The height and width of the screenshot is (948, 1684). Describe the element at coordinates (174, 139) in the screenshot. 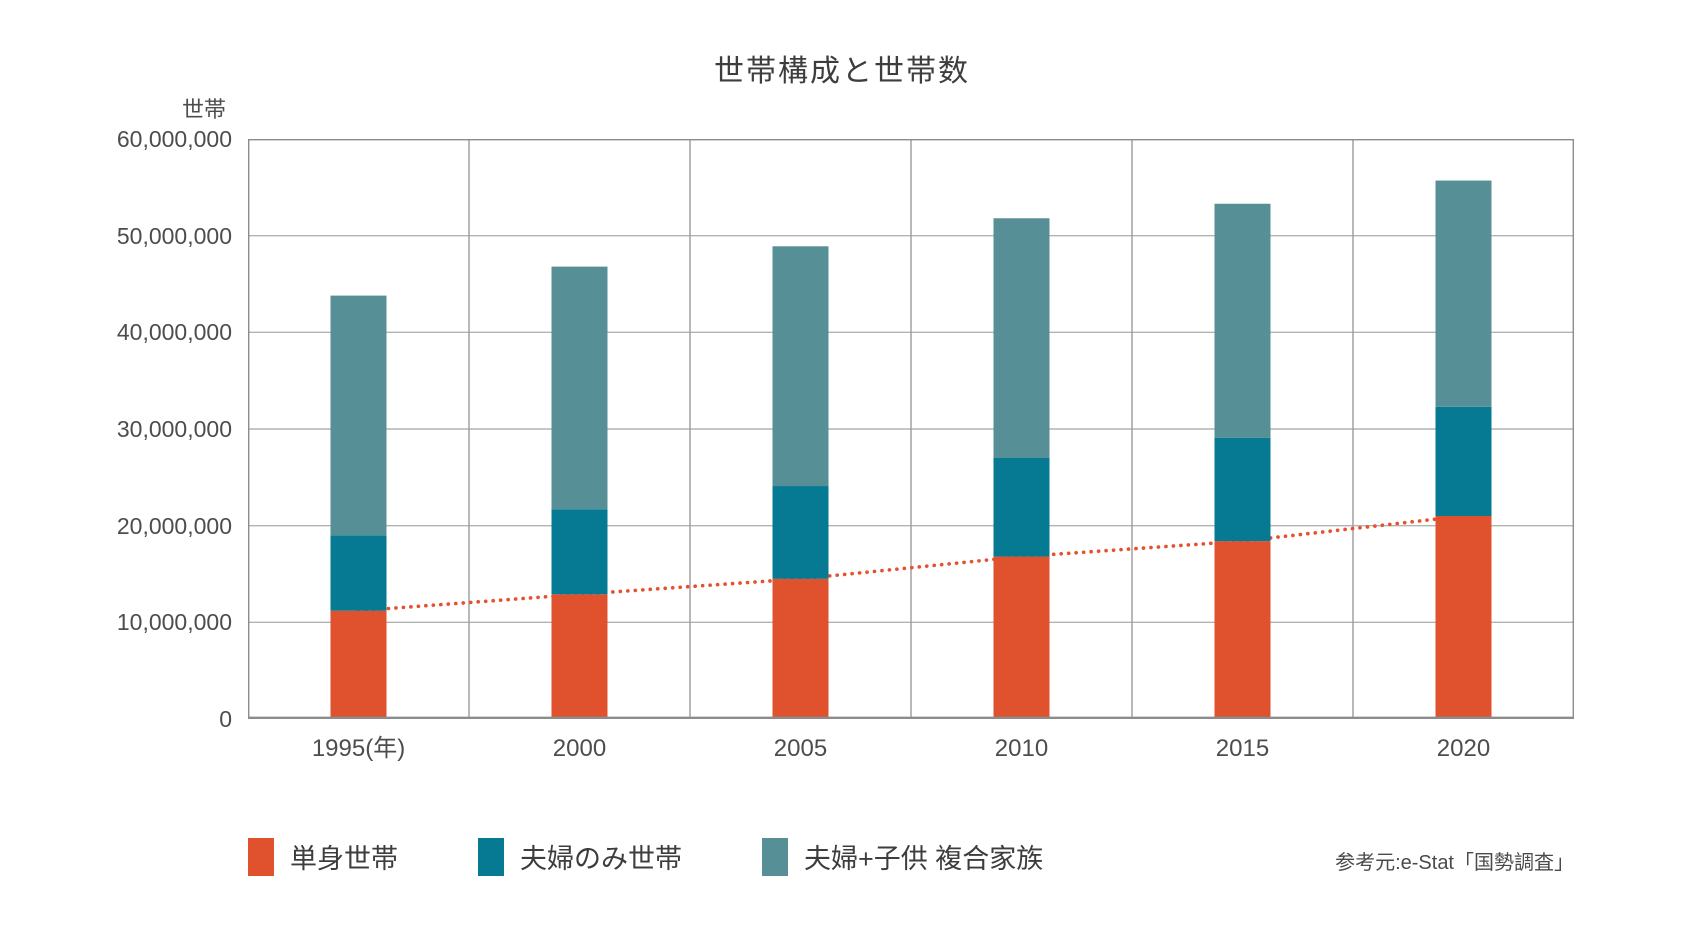

I see `y-tick-label: 60,000,000` at that location.